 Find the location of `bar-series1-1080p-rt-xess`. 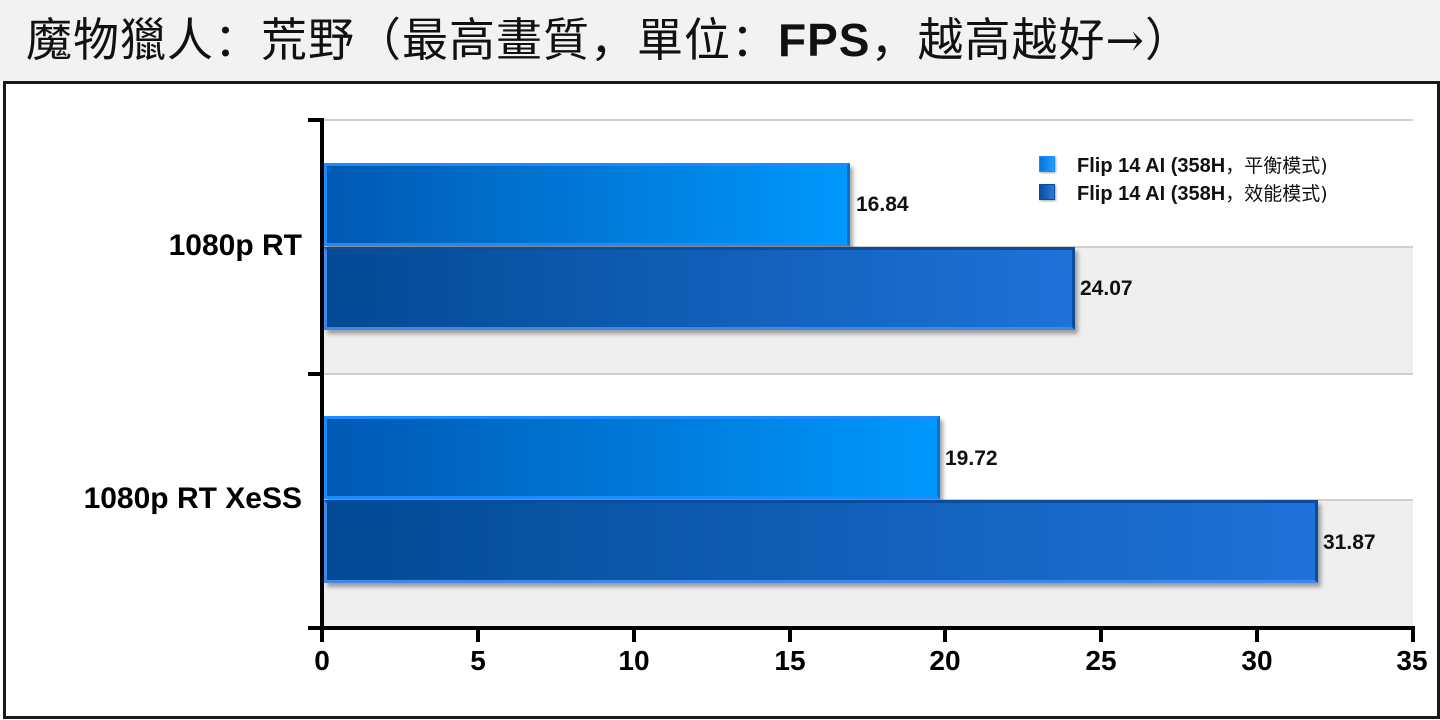

bar-series1-1080p-rt-xess is located at coordinates (632, 457).